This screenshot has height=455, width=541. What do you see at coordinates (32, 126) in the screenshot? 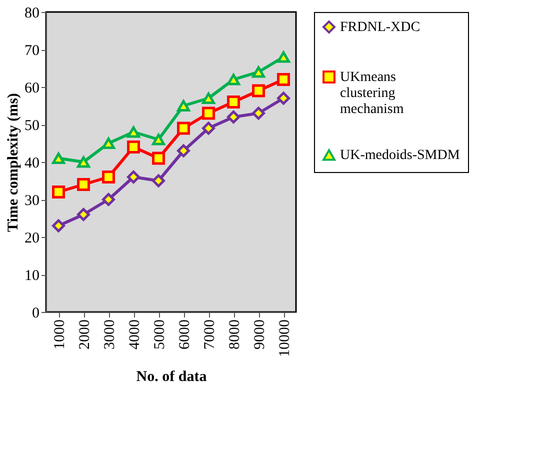
I see `y-tick-label: 50` at bounding box center [32, 126].